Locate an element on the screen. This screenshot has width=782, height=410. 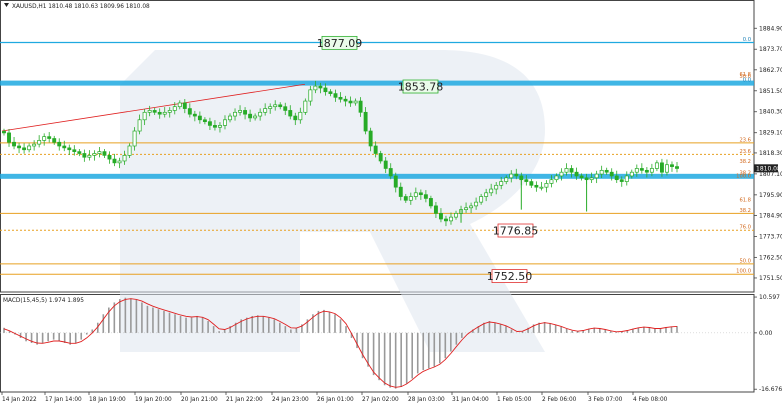
x-axis-tick-label: 20 Jan 21:00 is located at coordinates (199, 400).